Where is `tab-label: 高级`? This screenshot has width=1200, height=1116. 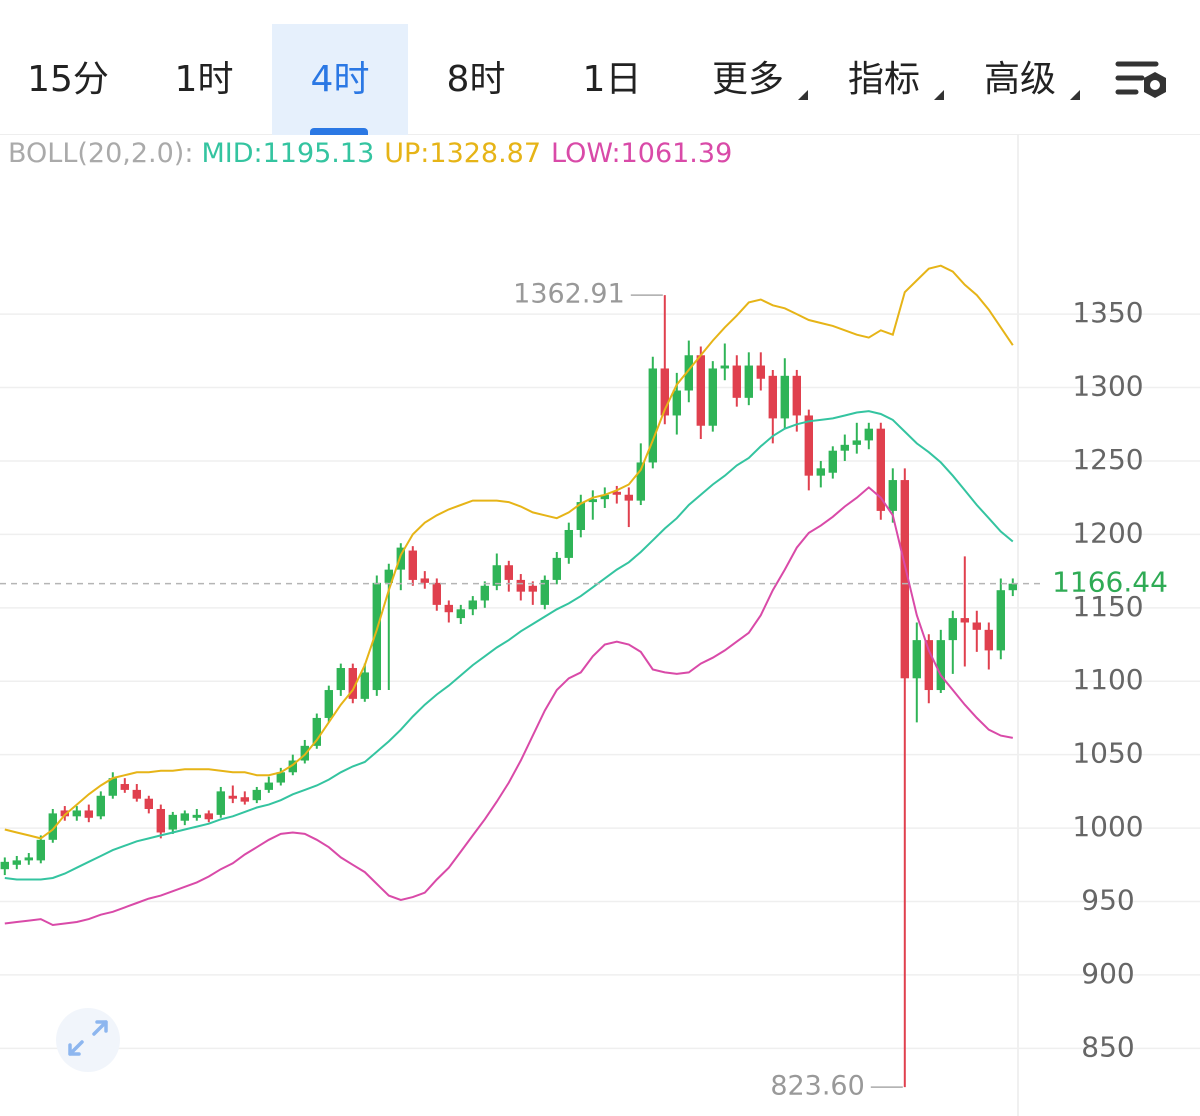 tab-label: 高级 is located at coordinates (1019, 79).